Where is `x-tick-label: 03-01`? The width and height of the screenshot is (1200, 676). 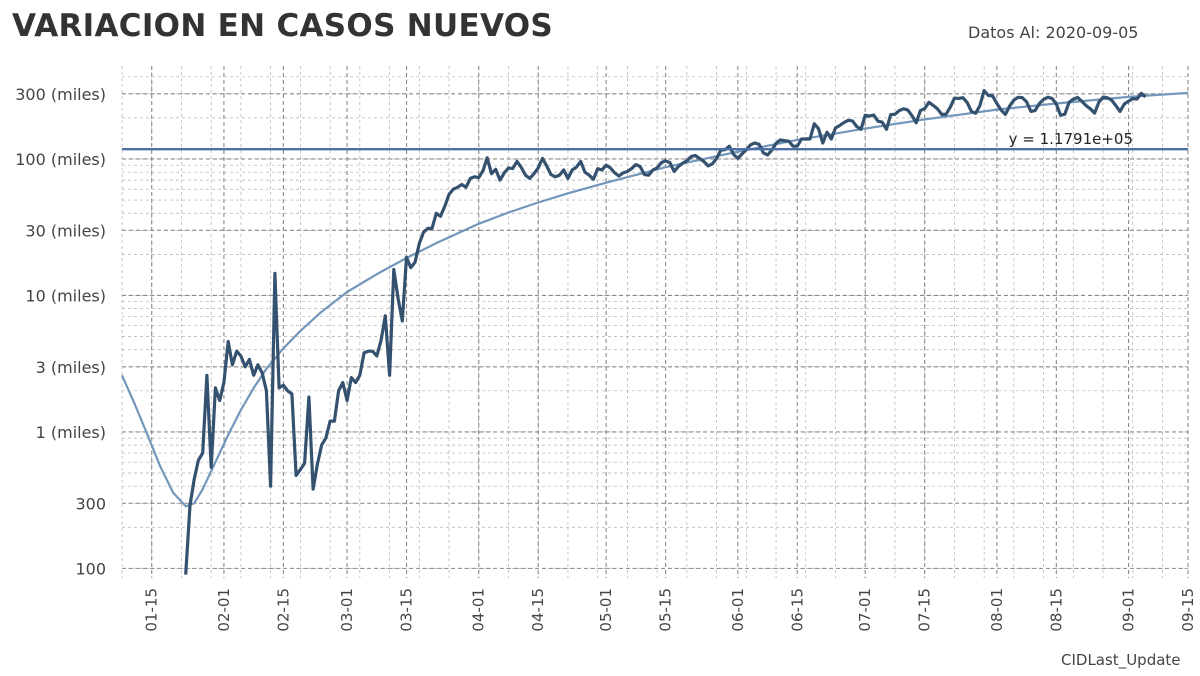
x-tick-label: 03-01 is located at coordinates (347, 610).